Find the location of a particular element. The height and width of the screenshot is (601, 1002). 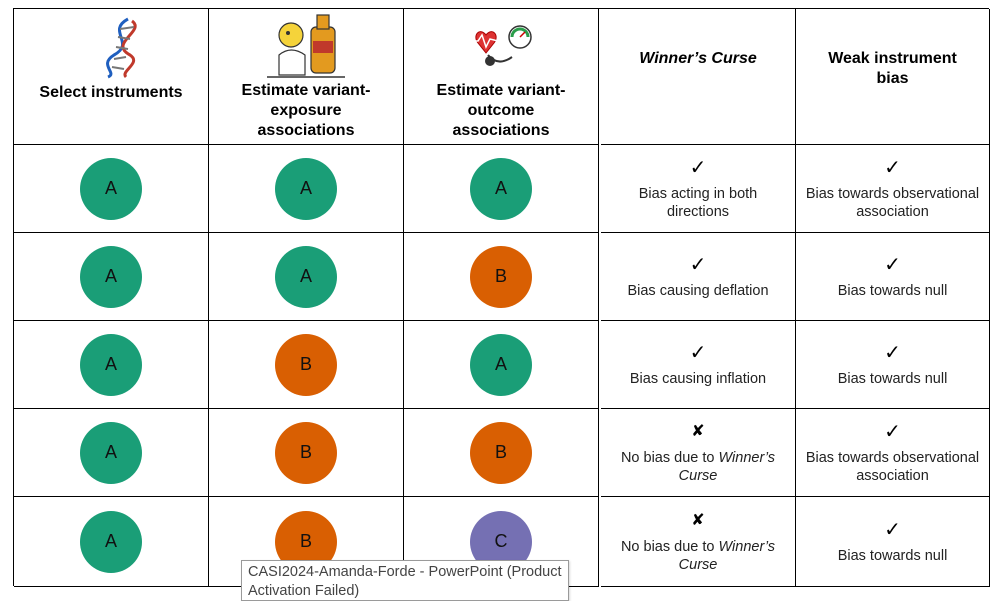

row5-select-circle: A is located at coordinates (111, 541).